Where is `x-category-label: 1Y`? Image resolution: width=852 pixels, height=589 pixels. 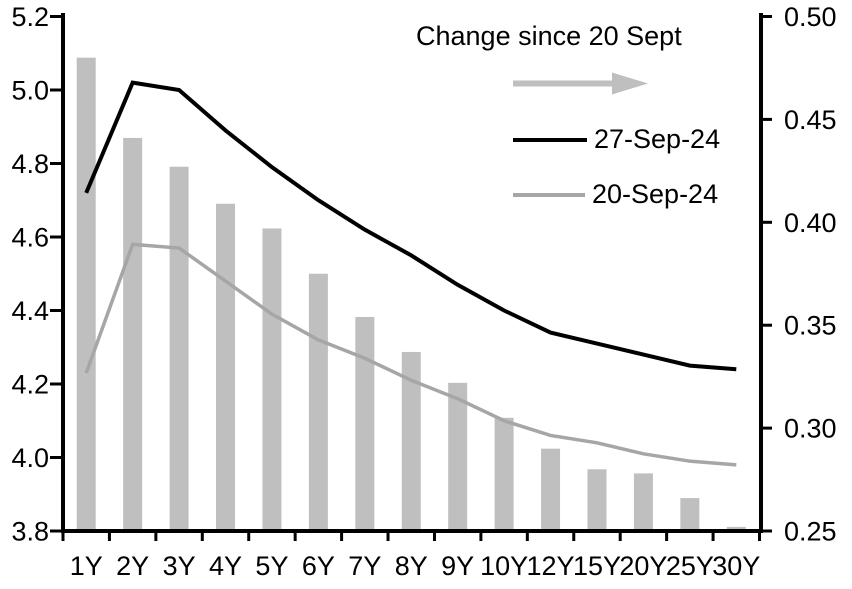
x-category-label: 1Y is located at coordinates (86, 566).